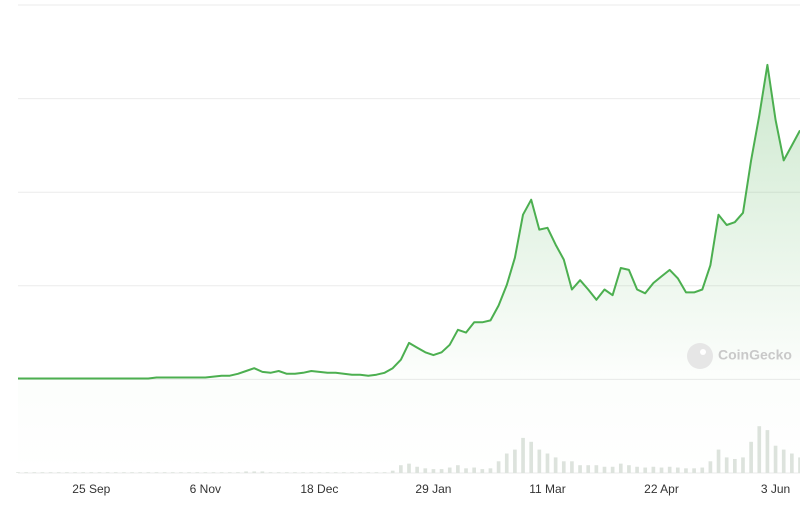  What do you see at coordinates (547, 489) in the screenshot?
I see `x-tick-label: 11 Mar` at bounding box center [547, 489].